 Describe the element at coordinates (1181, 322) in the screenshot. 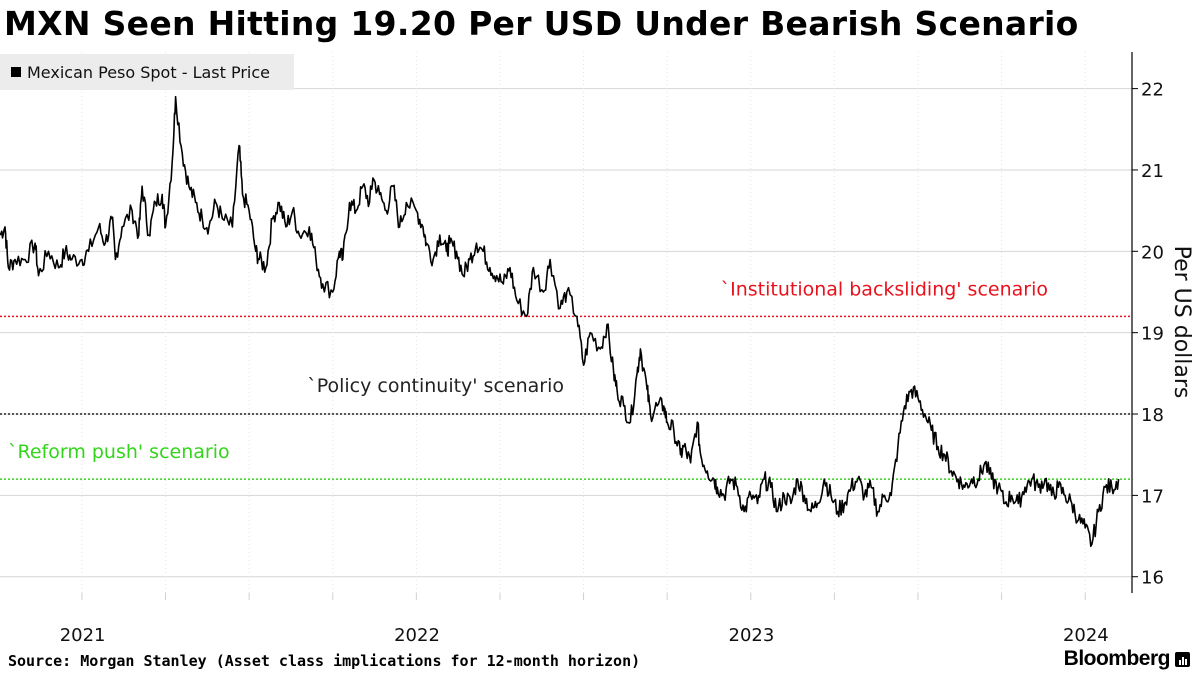

I see `y-axis-title: Per US dollars` at that location.